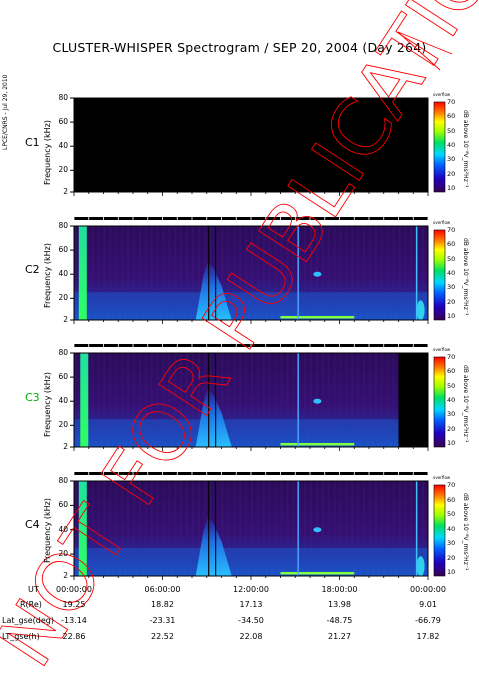  Describe the element at coordinates (442, 349) in the screenshot. I see `colorbar-top-label: overflow` at that location.